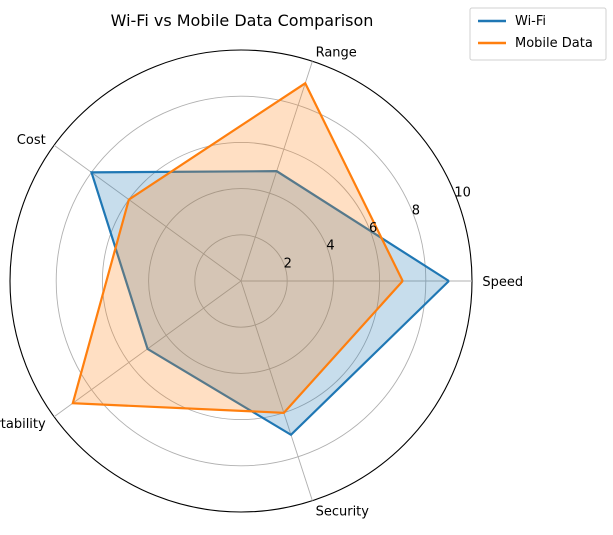  What do you see at coordinates (343, 512) in the screenshot?
I see `axis-label-security: Security` at bounding box center [343, 512].